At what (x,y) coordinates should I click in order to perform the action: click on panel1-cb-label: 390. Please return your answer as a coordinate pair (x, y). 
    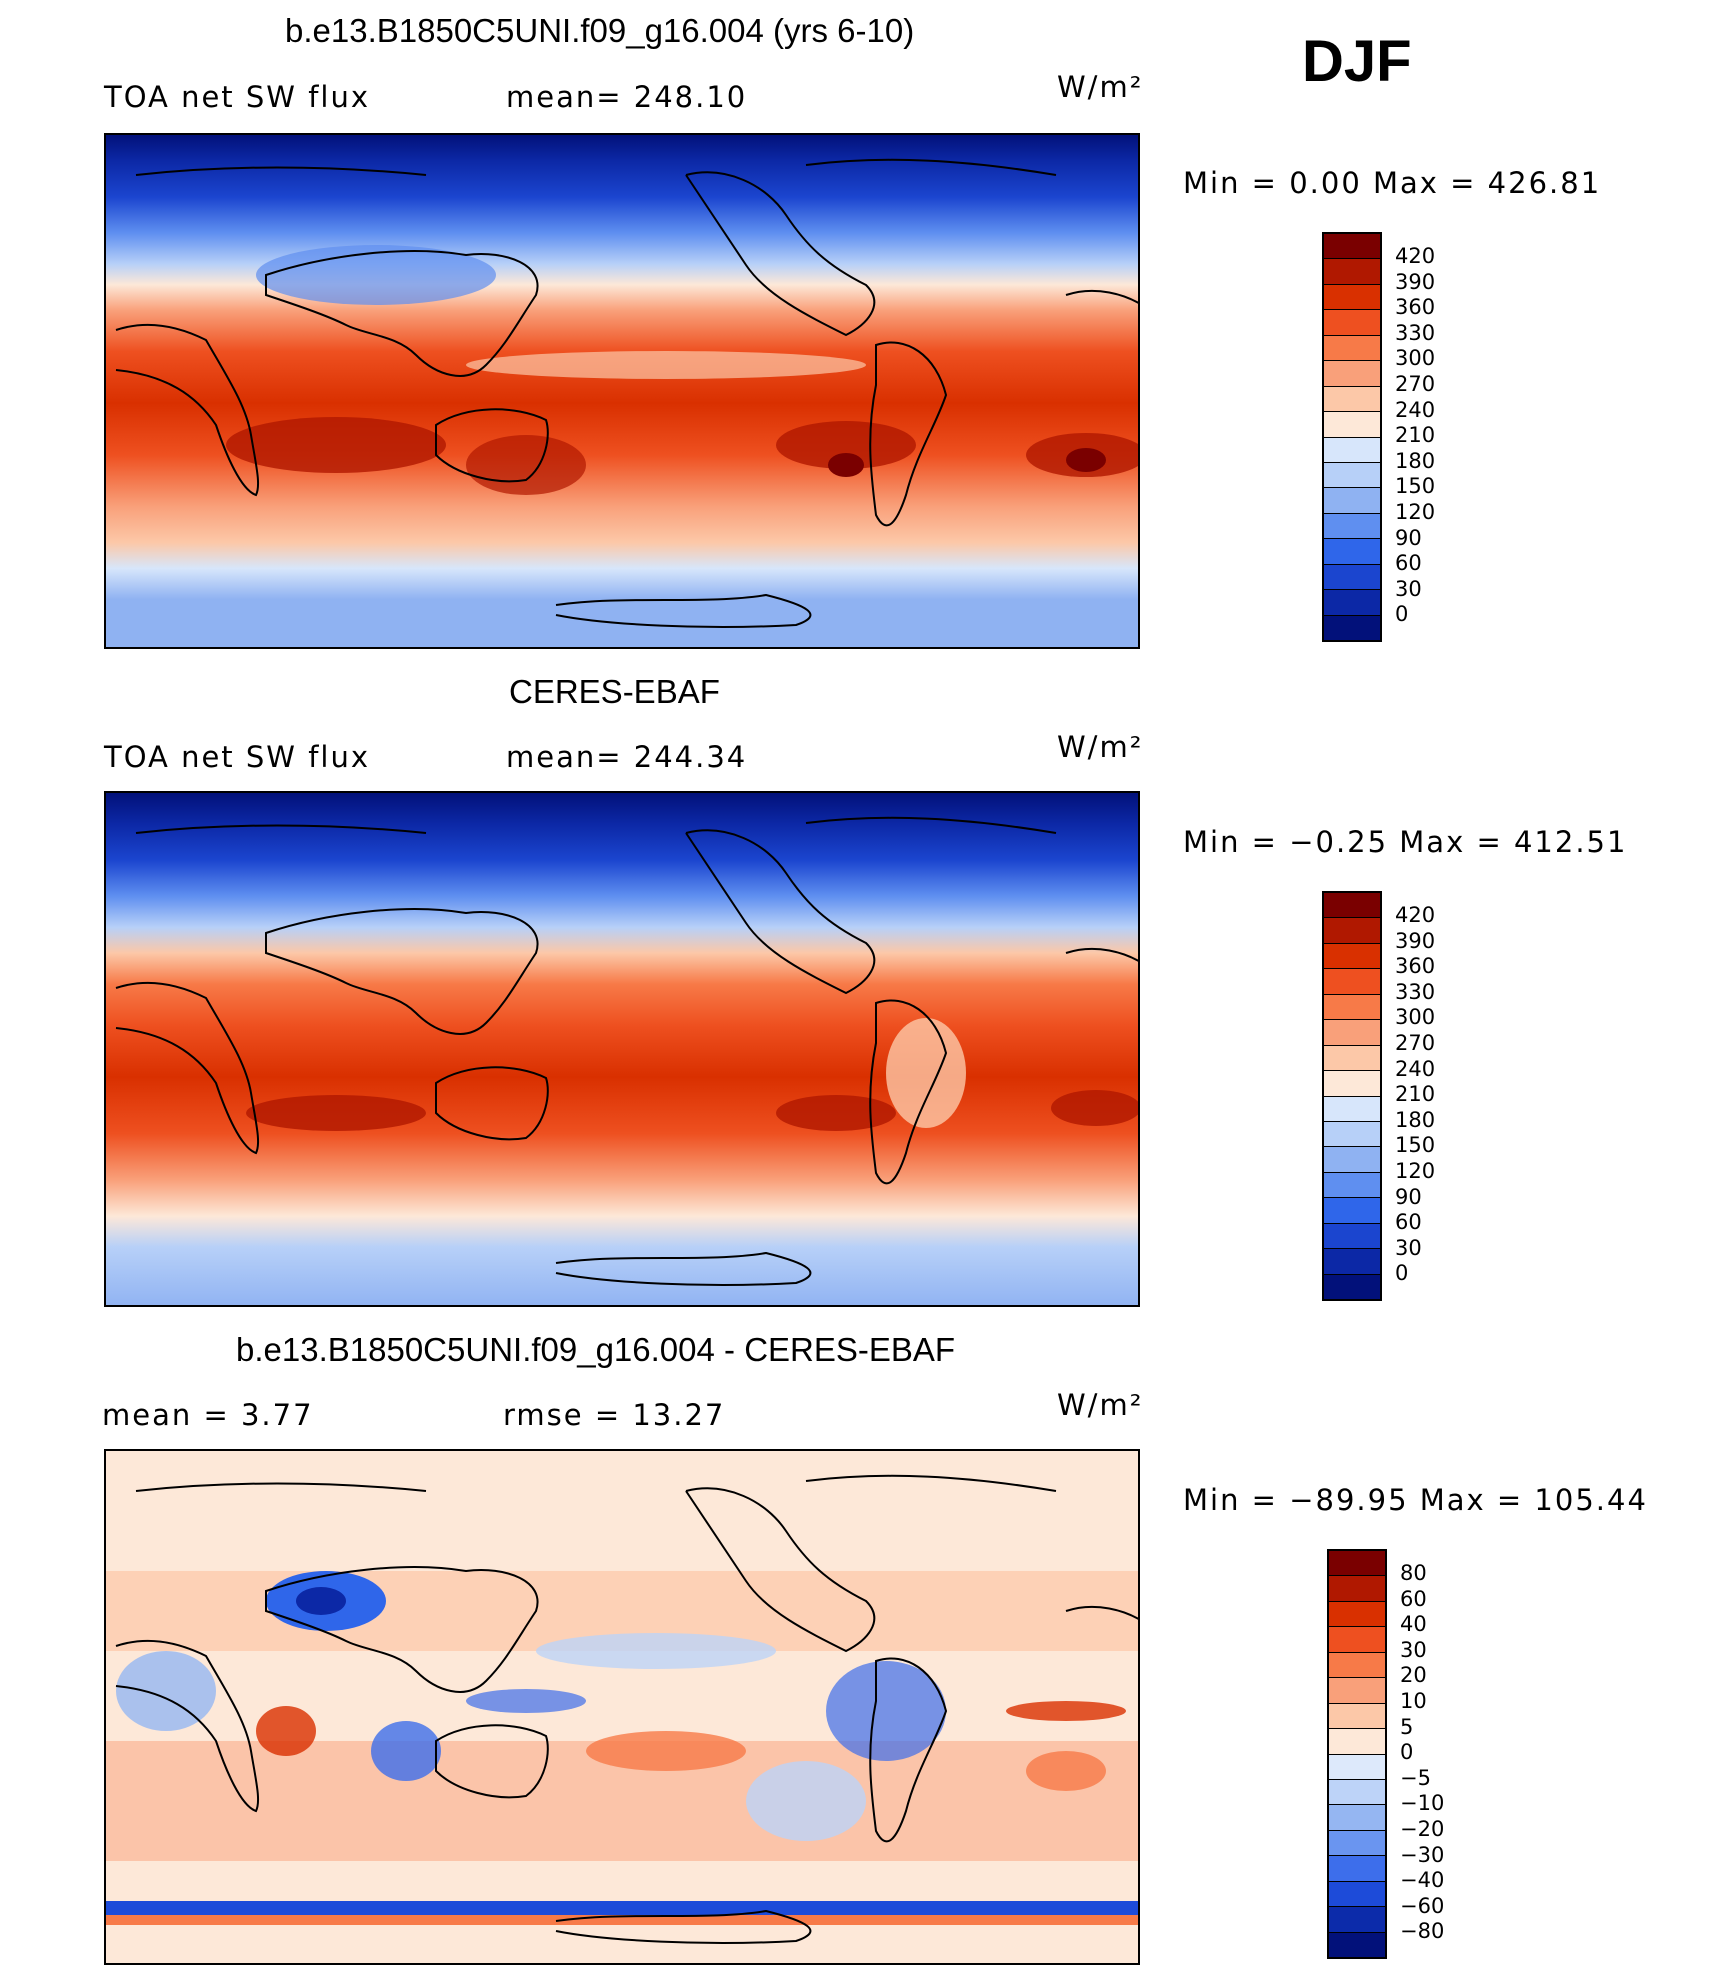
    Looking at the image, I should click on (1415, 281).